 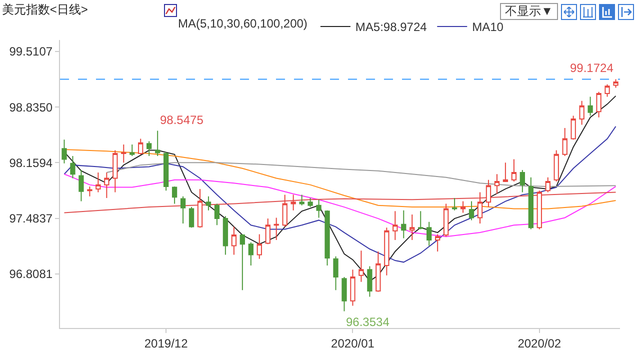 What do you see at coordinates (368, 322) in the screenshot?
I see `annotation: 96.3534` at bounding box center [368, 322].